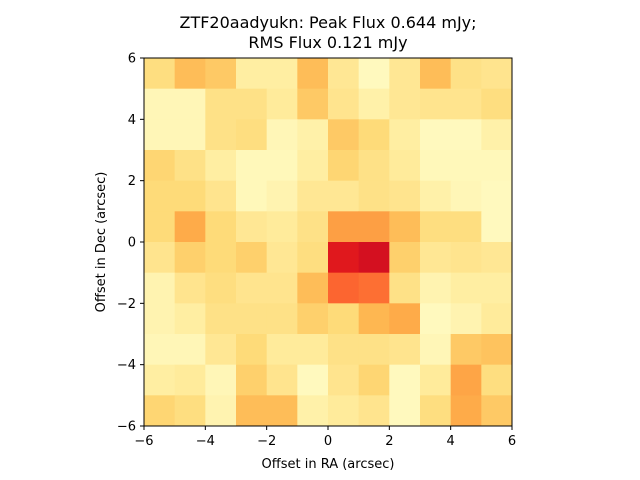  I want to click on x-tick-label: 4, so click(451, 441).